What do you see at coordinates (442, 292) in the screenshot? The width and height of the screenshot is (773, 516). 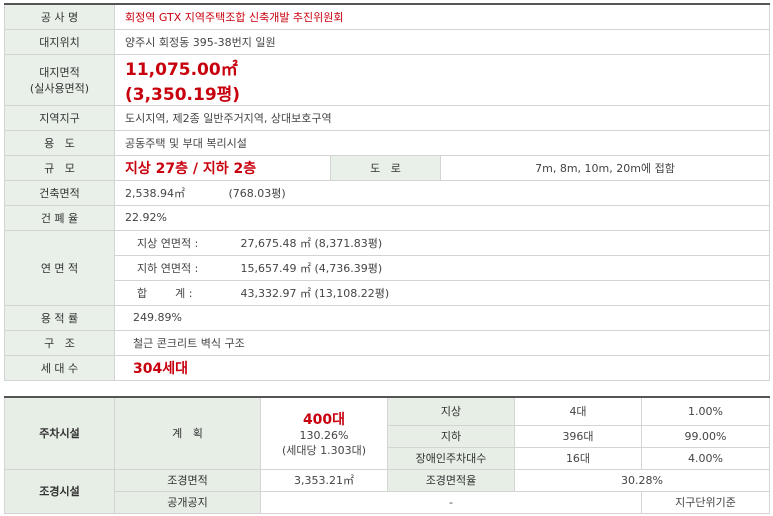 I see `floor-area-row: 합 계 : 43,332.97 ㎡ (13,108.22평)` at bounding box center [442, 292].